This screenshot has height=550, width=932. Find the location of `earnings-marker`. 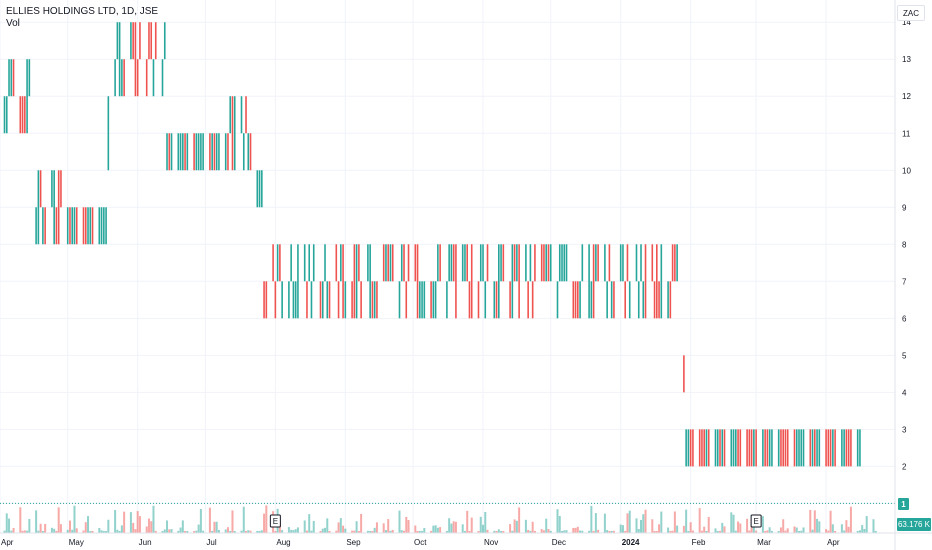

earnings-marker is located at coordinates (756, 521).